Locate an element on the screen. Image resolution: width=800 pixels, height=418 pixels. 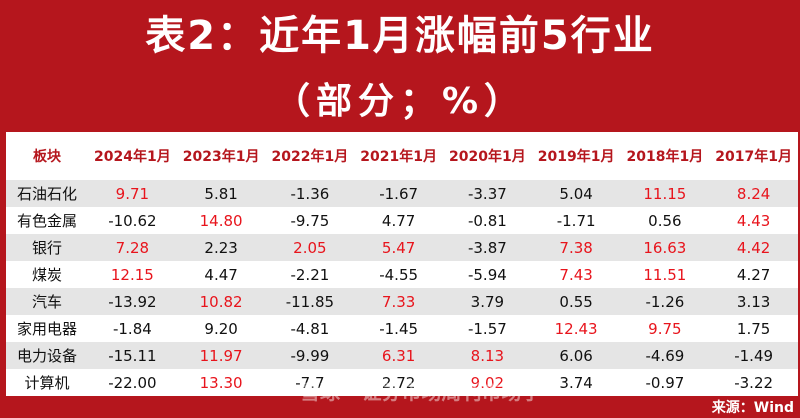
table-row: 石油石化 9.71 5.81 -1.36 -1.67 -3.37 5.04 11.15 8.24 is located at coordinates (402, 193).